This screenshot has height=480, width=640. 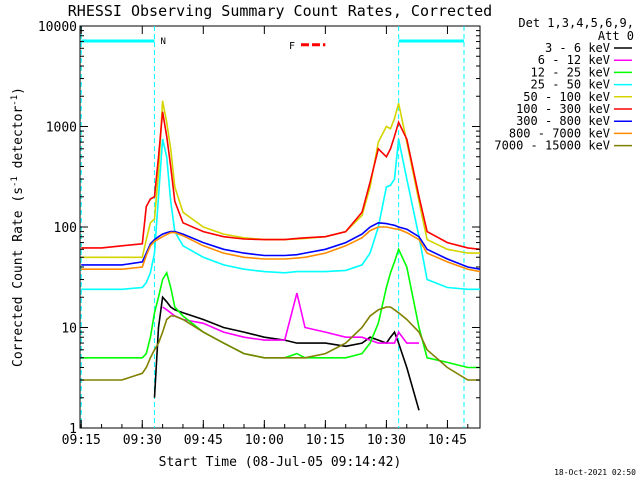 What do you see at coordinates (81, 440) in the screenshot?
I see `x-tick-label-0: 09:15` at bounding box center [81, 440].